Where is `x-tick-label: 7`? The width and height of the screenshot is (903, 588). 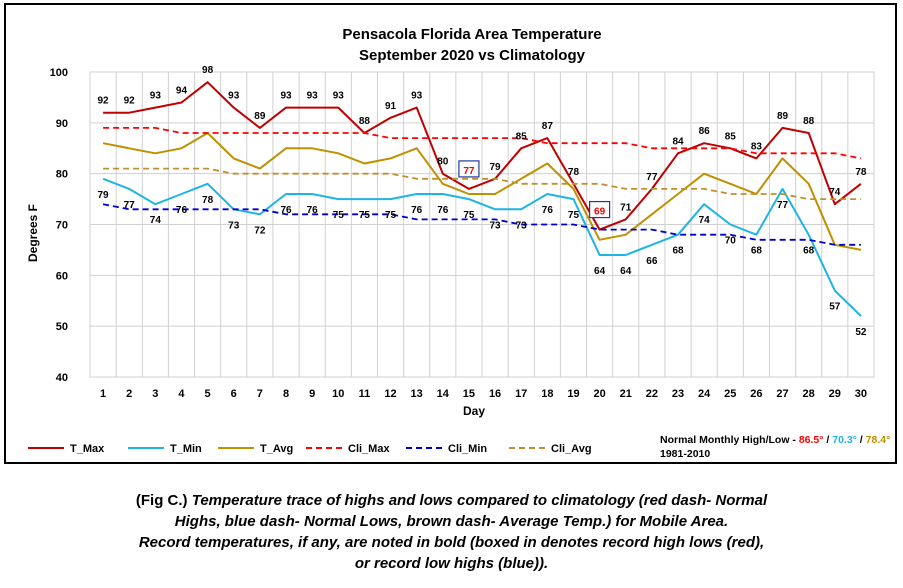 x-tick-label: 7 is located at coordinates (260, 394).